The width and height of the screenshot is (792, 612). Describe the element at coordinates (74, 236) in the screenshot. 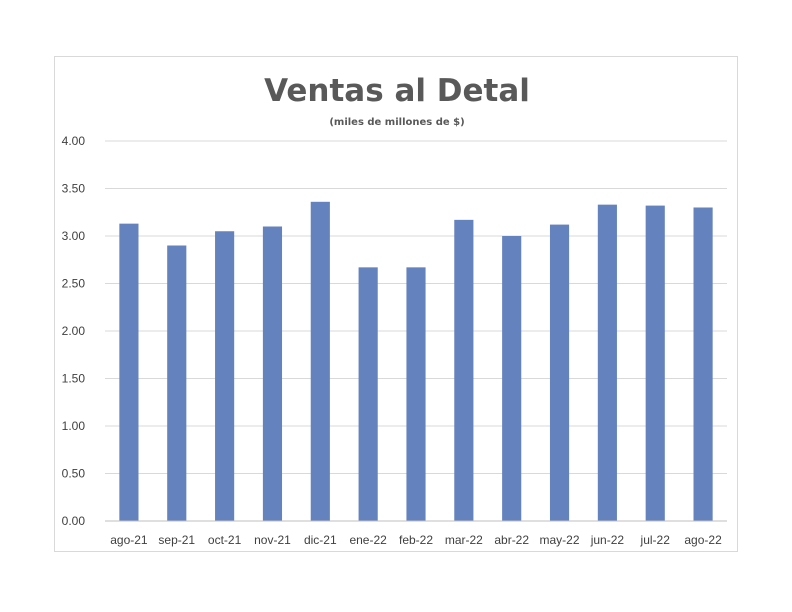

I see `y-tick-label: 3.00` at that location.